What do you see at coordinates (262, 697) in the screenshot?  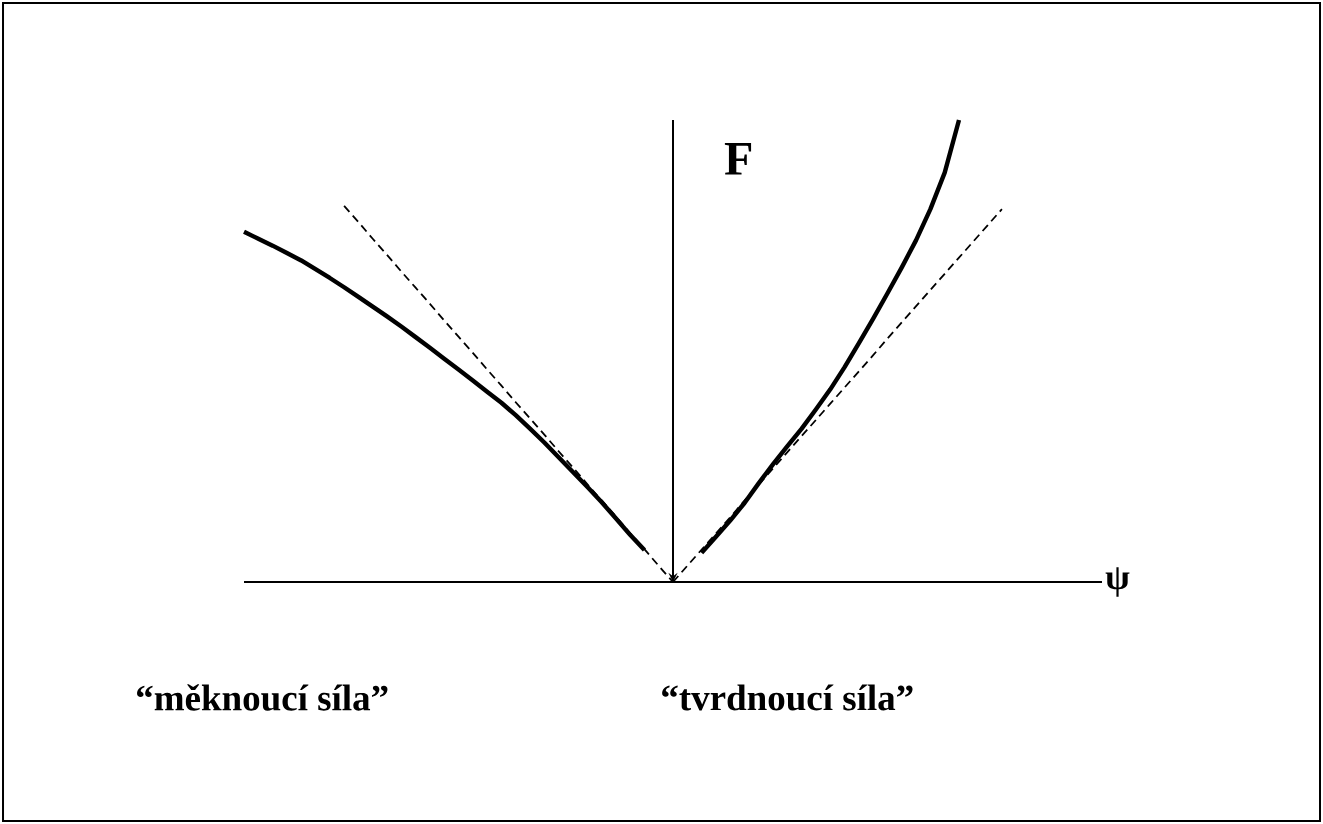 I see `text: “měknoucí síla”` at bounding box center [262, 697].